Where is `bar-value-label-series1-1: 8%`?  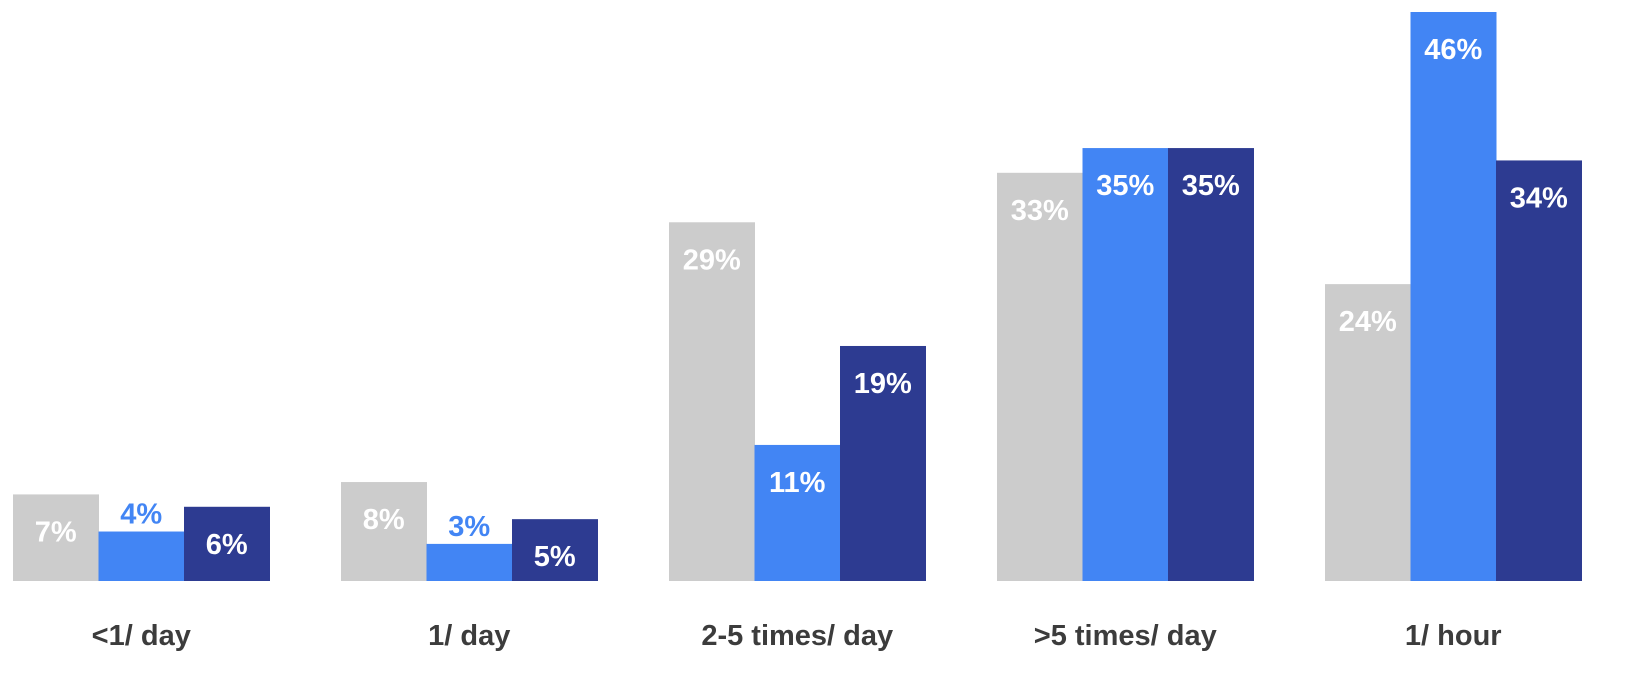
bar-value-label-series1-1: 8% is located at coordinates (384, 520).